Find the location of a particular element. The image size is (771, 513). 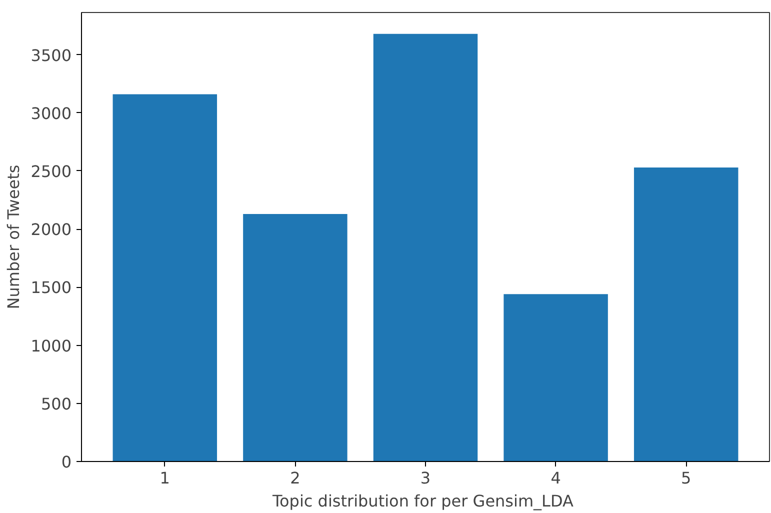

y-tick-label: 3000 is located at coordinates (51, 113).